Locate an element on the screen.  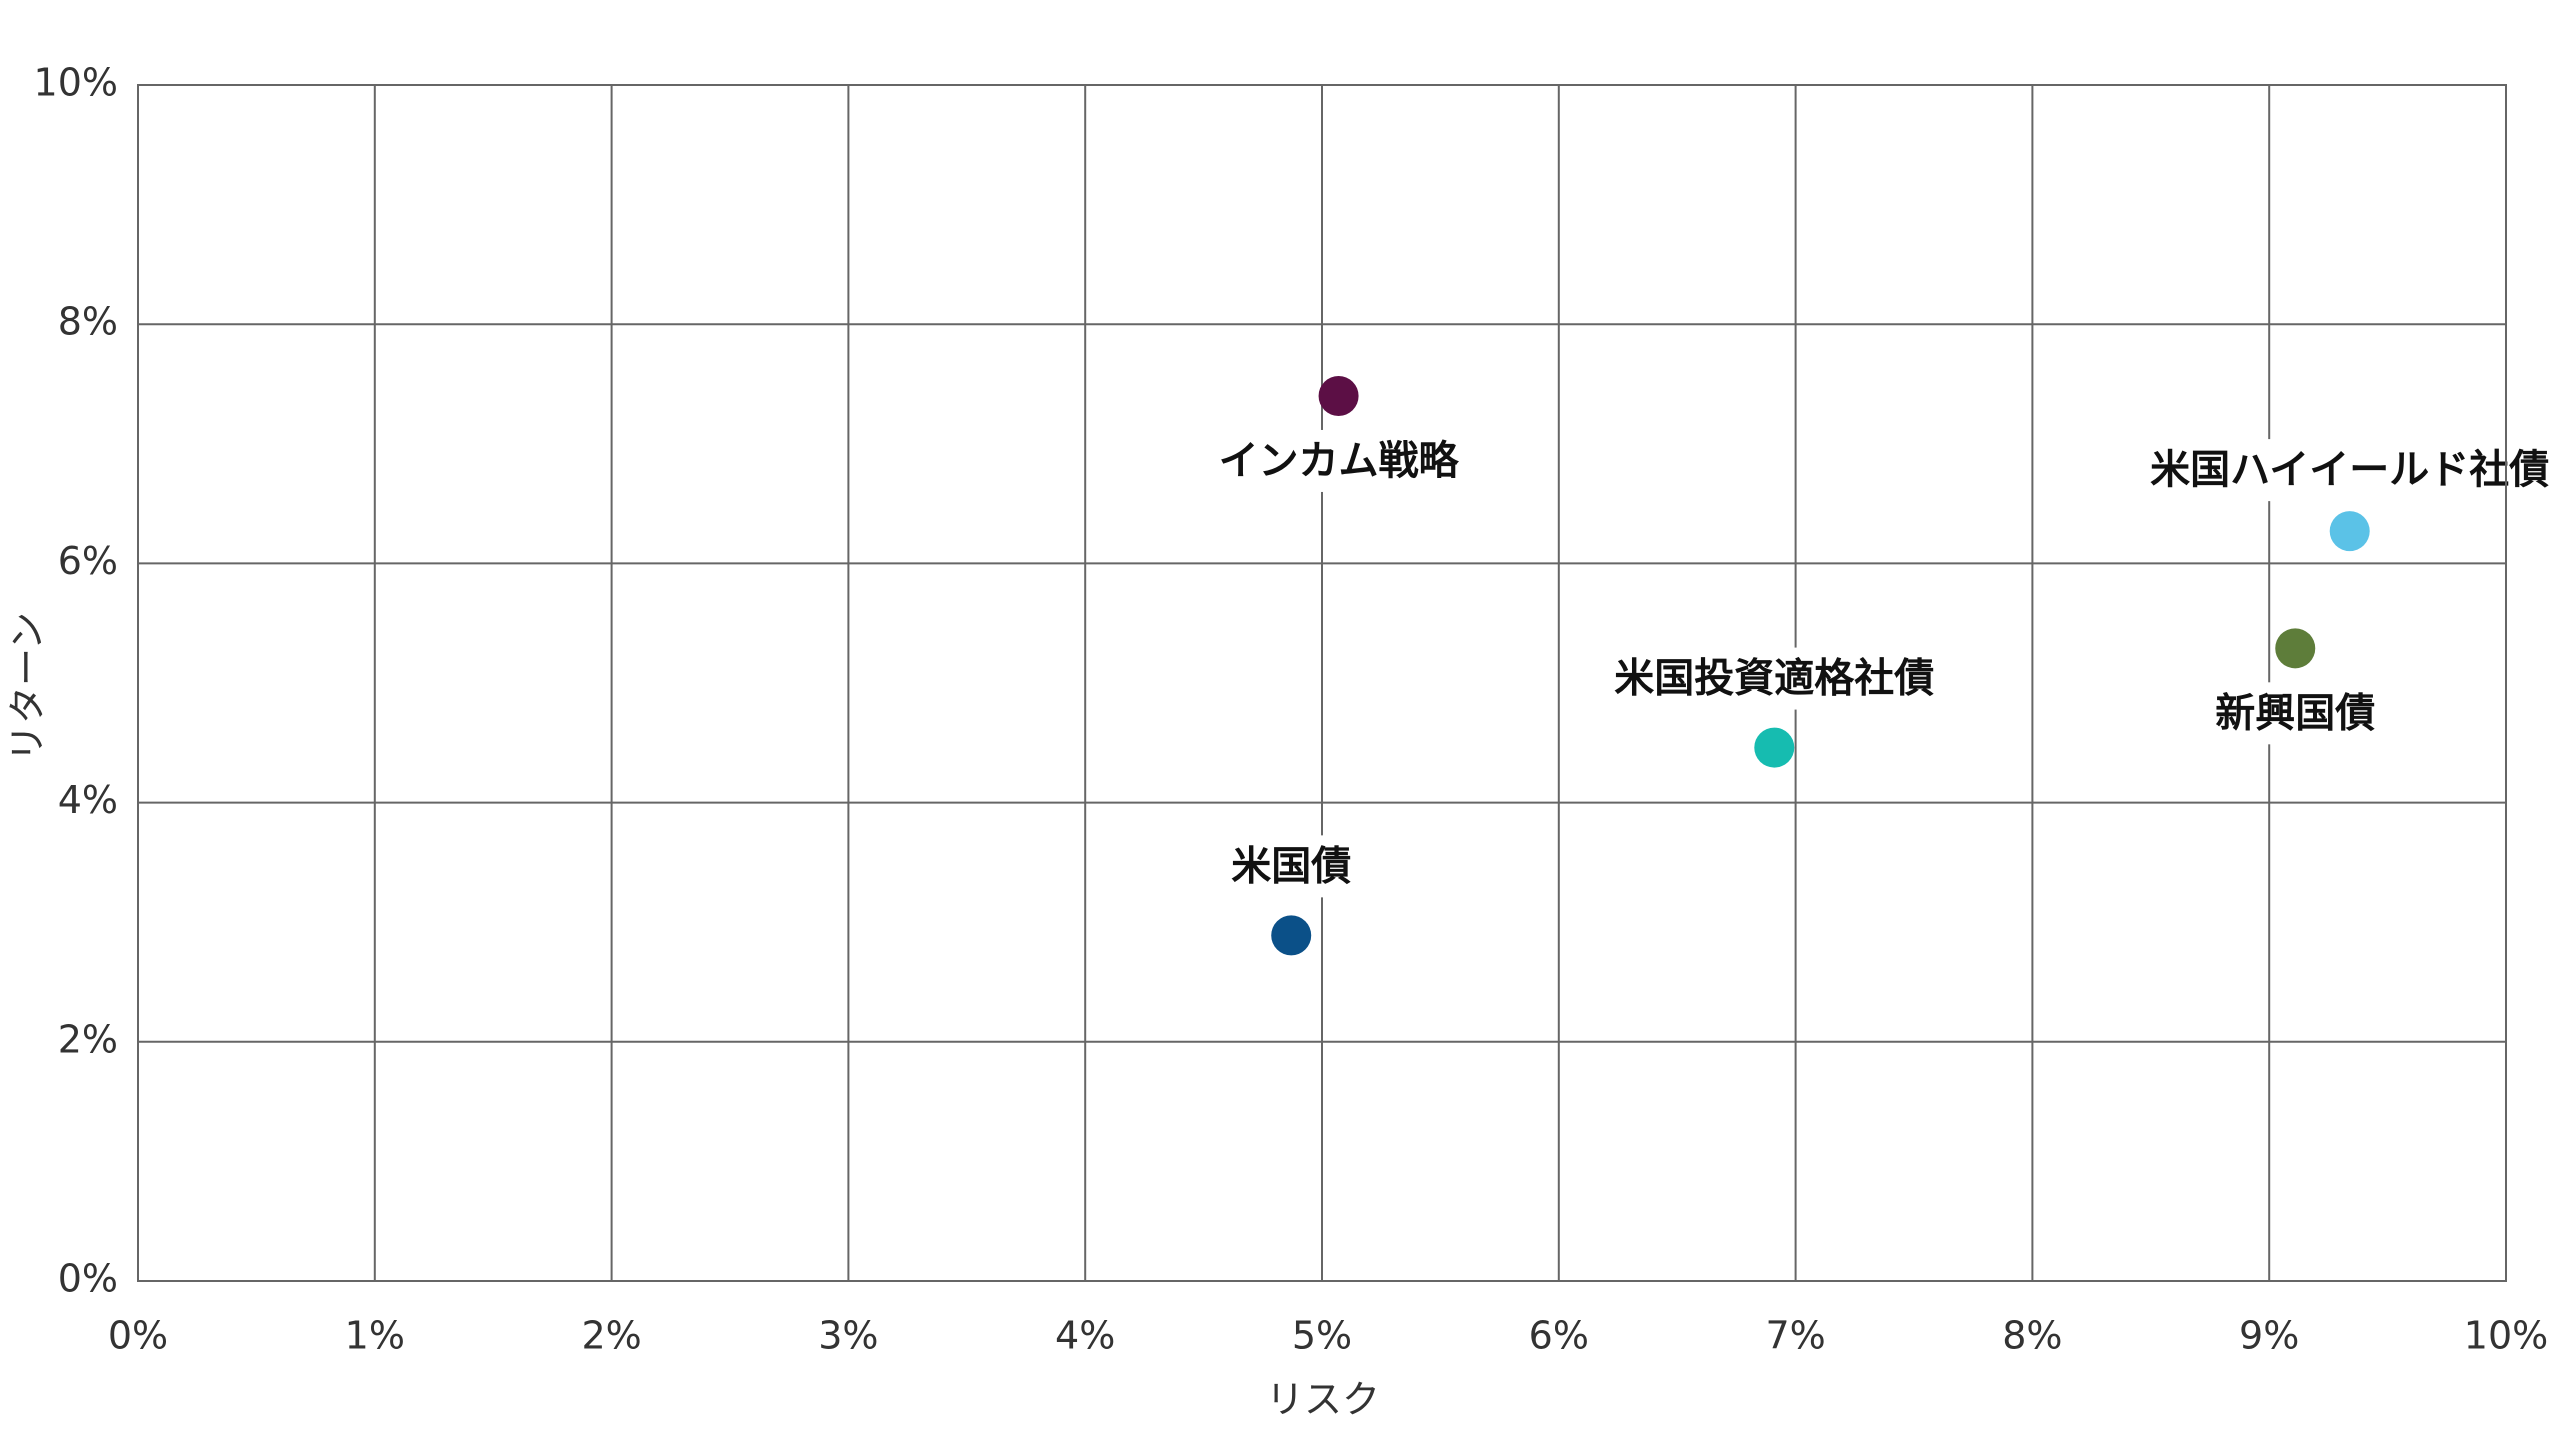
x-tick-label: 5% is located at coordinates (1322, 1336).